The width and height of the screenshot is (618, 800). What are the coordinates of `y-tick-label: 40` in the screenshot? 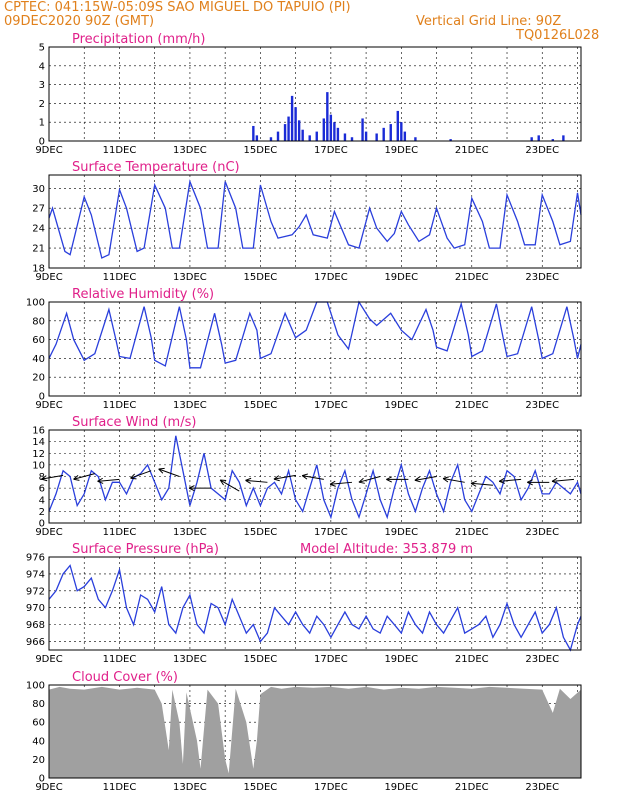 It's located at (38, 359).